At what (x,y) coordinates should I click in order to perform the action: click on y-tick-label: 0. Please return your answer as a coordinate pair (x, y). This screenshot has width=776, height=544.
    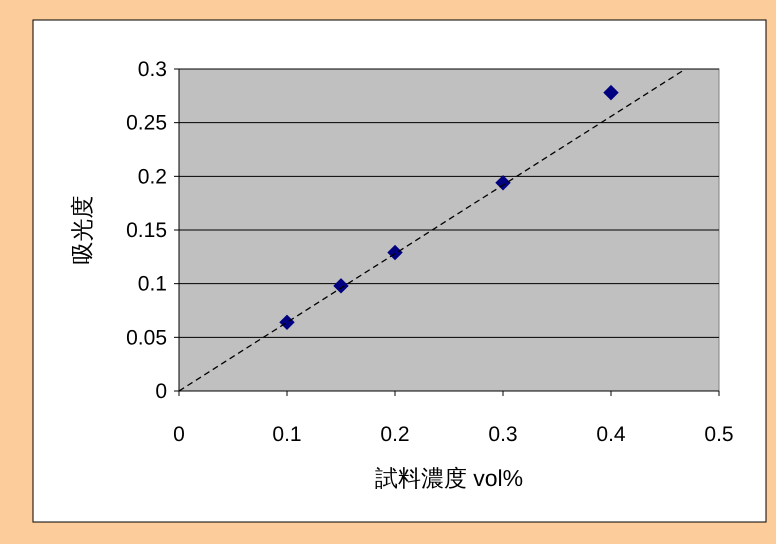
    Looking at the image, I should click on (161, 391).